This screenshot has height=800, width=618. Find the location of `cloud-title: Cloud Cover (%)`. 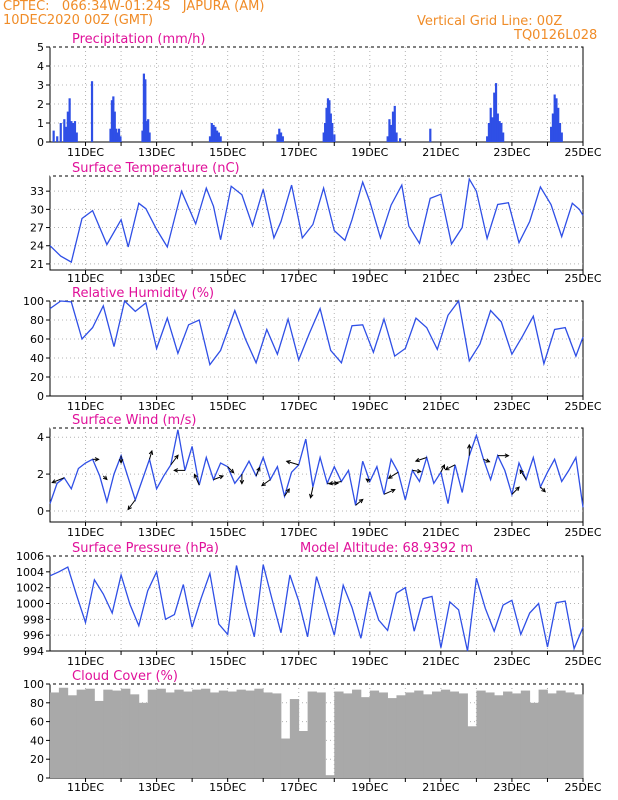

cloud-title: Cloud Cover (%) is located at coordinates (125, 676).